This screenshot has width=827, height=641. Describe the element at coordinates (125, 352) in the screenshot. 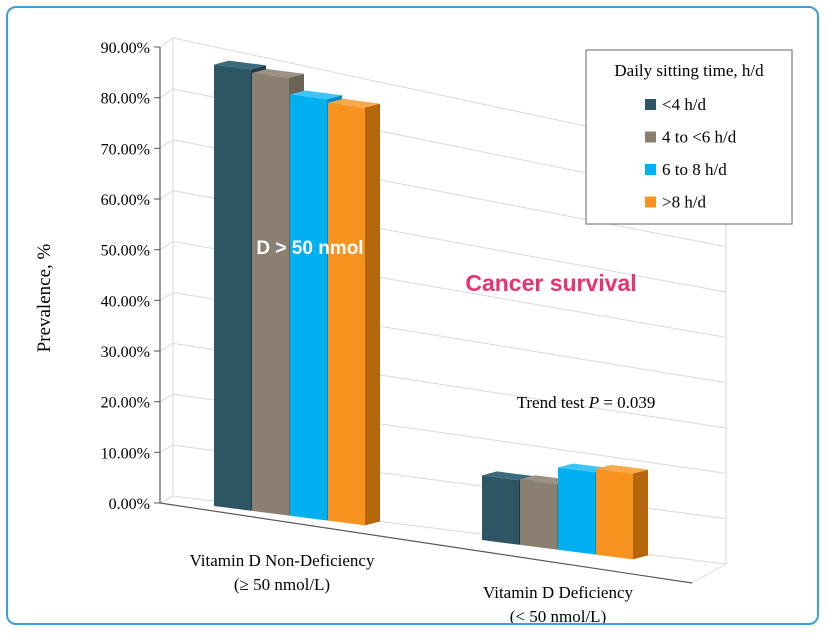

I see `y-tick-label: 30.00%` at that location.